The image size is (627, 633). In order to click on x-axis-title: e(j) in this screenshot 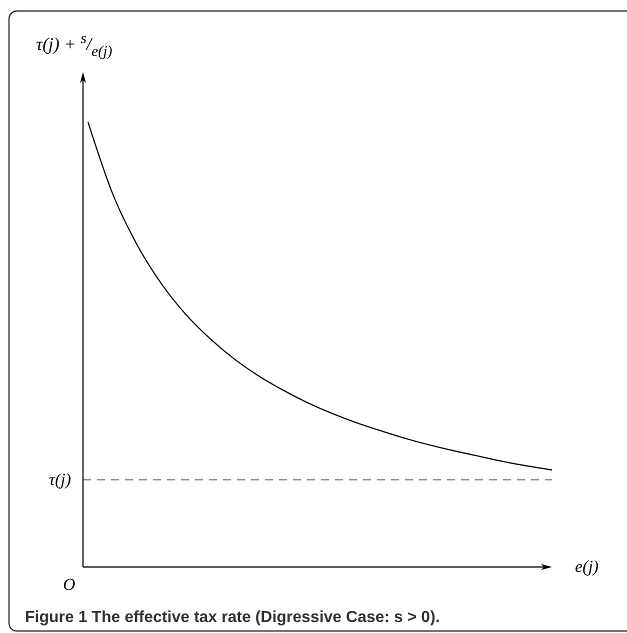, I will do `click(587, 566)`.